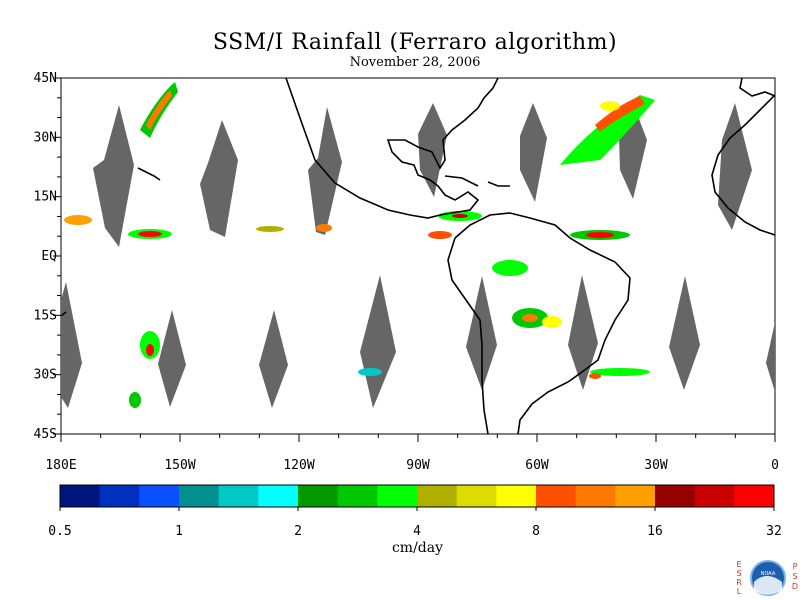 This screenshot has height=600, width=800. I want to click on colorbar-unit-label: cm/day, so click(417, 548).